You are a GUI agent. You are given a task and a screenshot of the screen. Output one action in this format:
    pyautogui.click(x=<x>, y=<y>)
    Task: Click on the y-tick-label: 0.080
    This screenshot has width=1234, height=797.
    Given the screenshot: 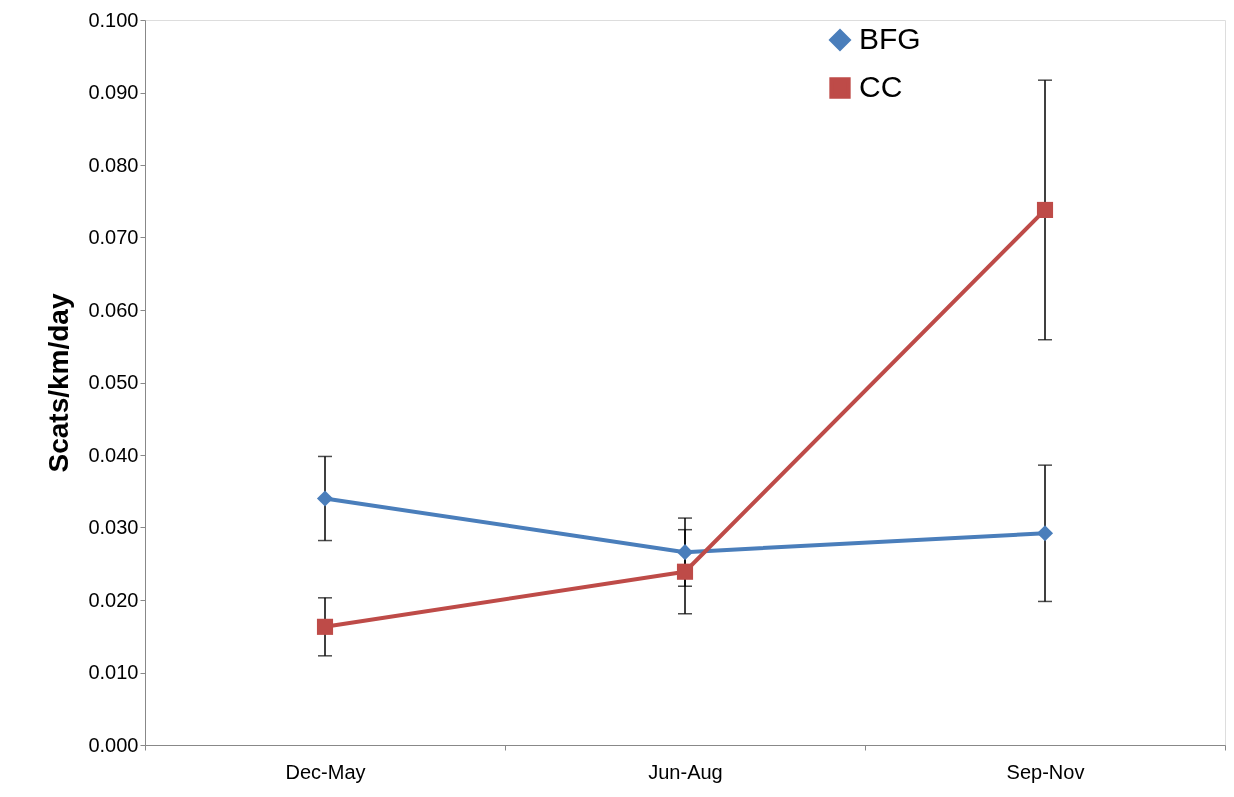 What is the action you would take?
    pyautogui.click(x=113, y=164)
    